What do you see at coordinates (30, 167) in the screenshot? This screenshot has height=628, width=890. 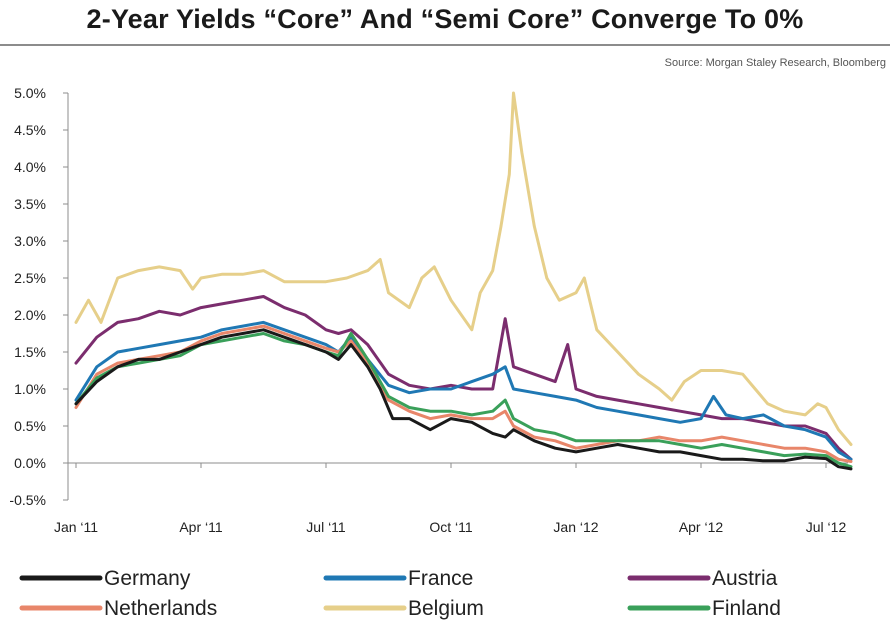 I see `y-tick-label: 4.0%` at bounding box center [30, 167].